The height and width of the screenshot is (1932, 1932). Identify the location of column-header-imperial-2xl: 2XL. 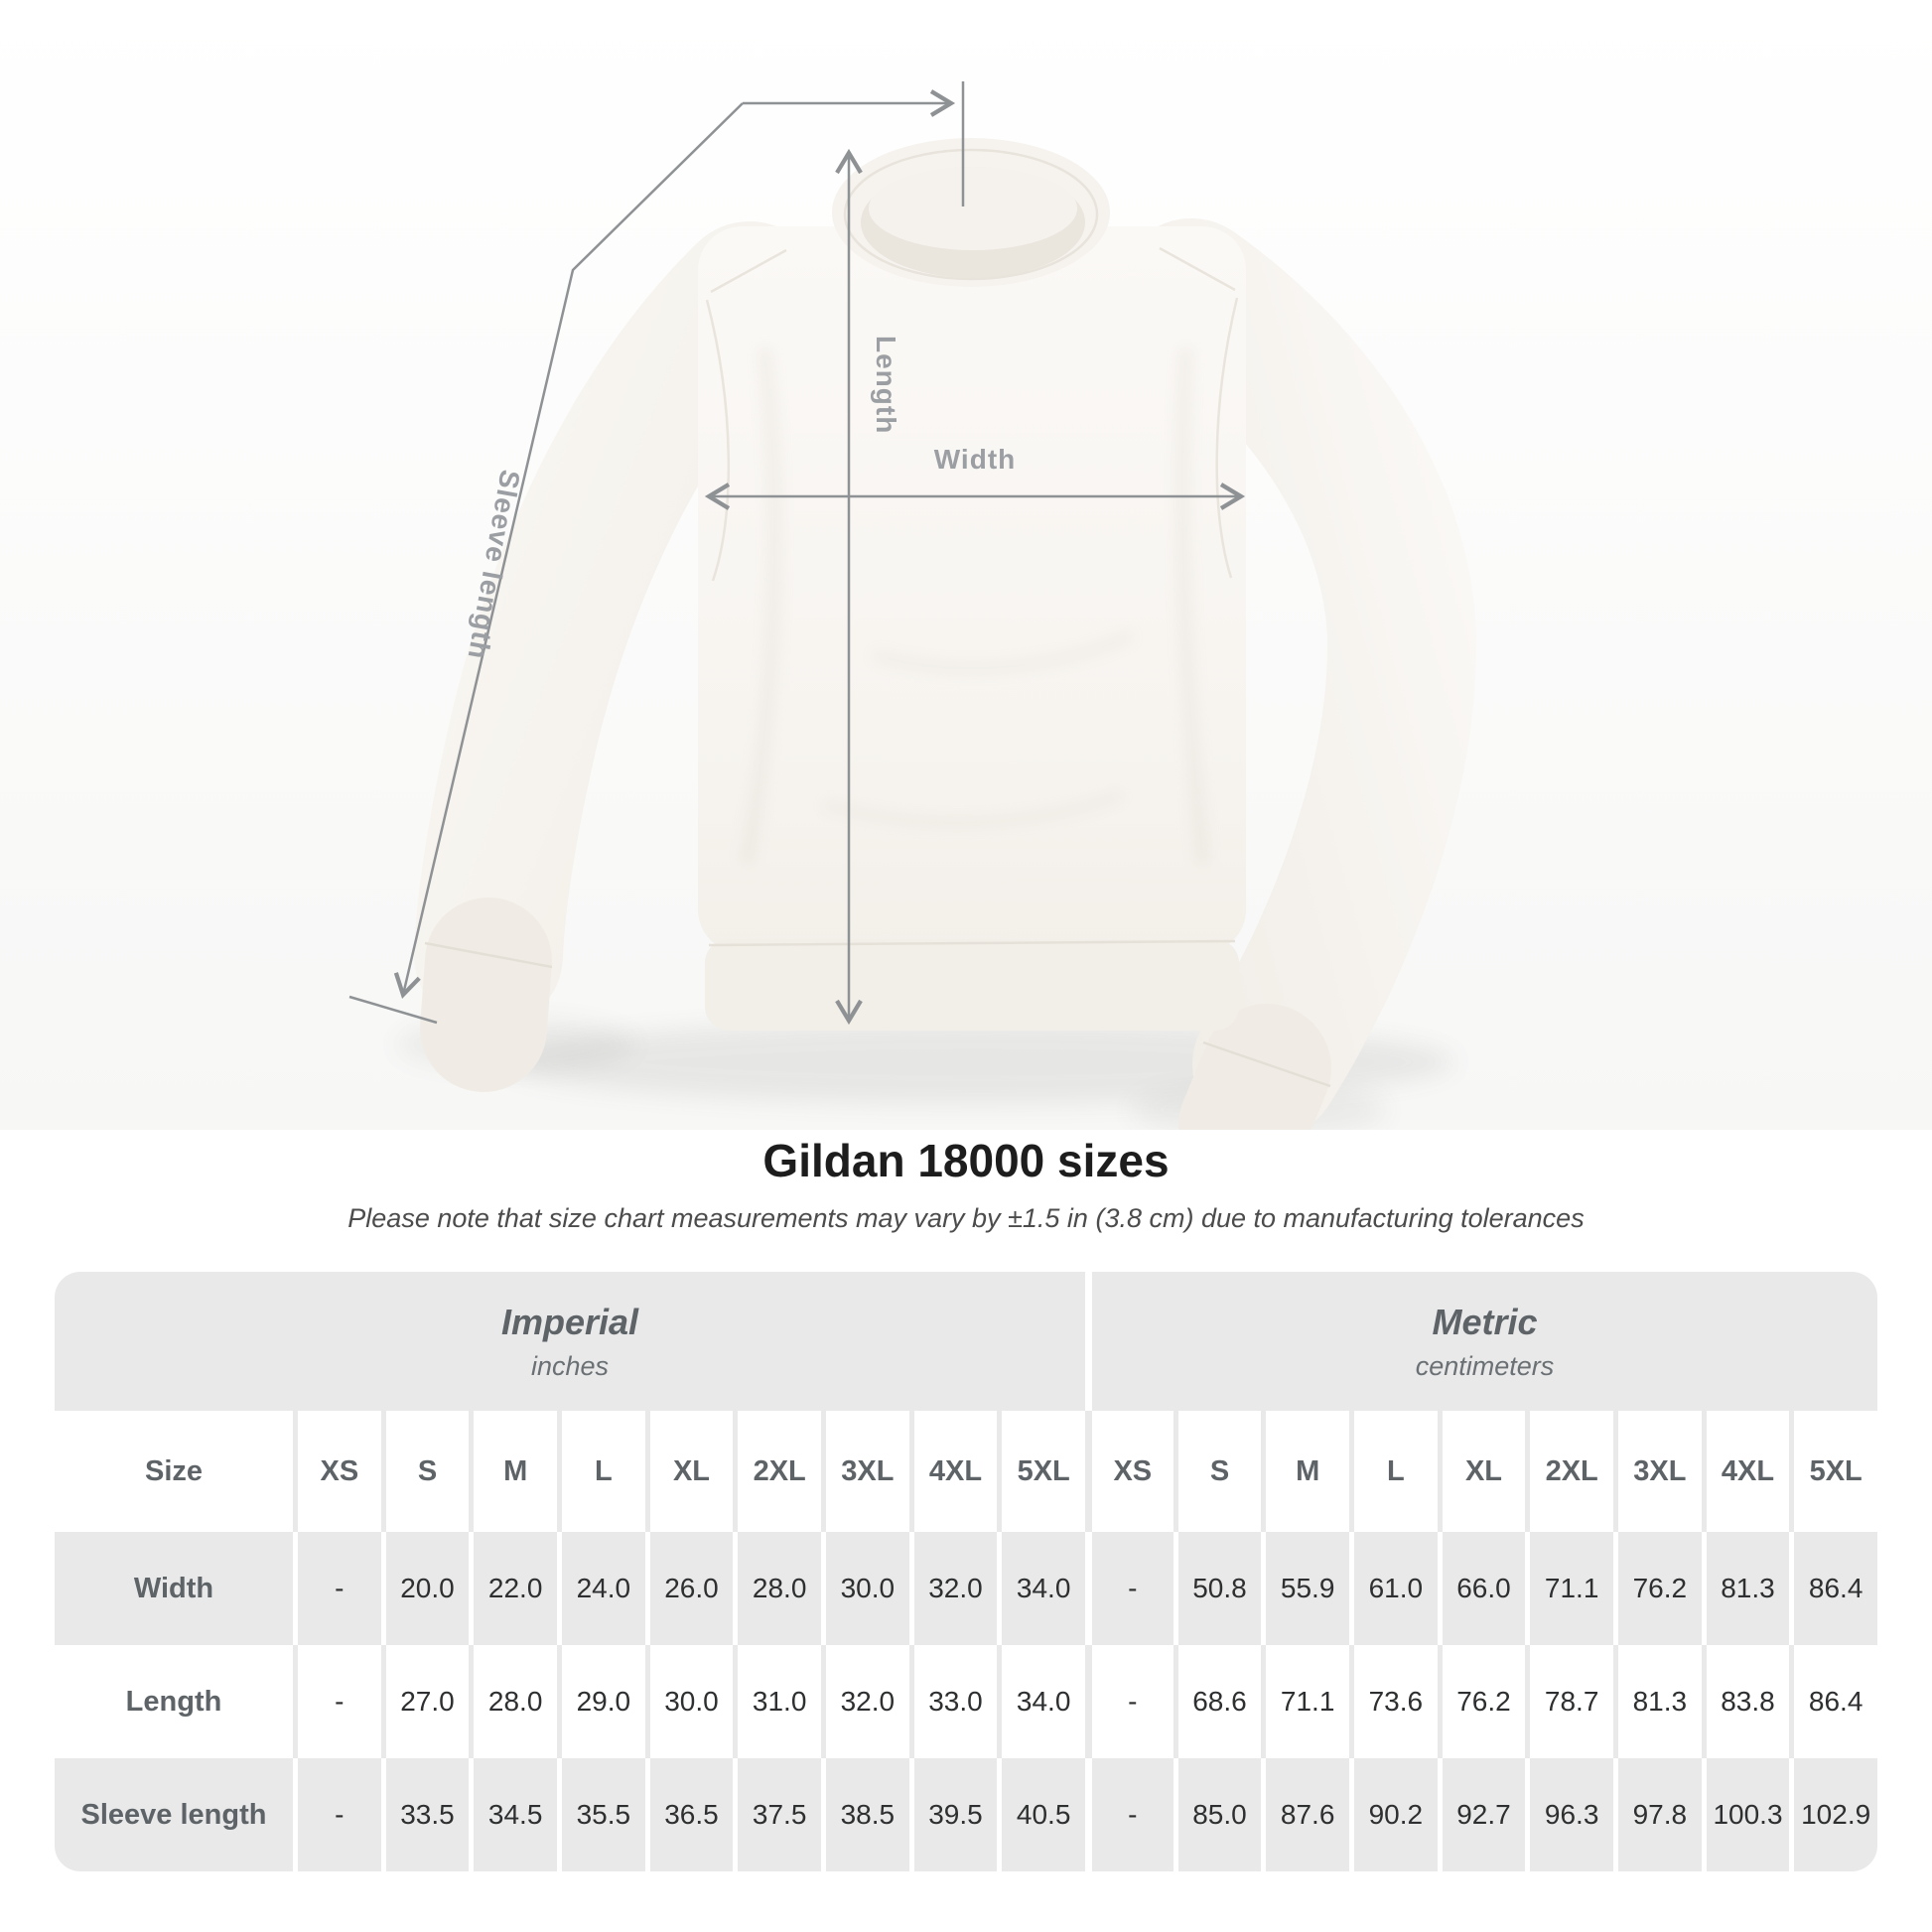
(777, 1472).